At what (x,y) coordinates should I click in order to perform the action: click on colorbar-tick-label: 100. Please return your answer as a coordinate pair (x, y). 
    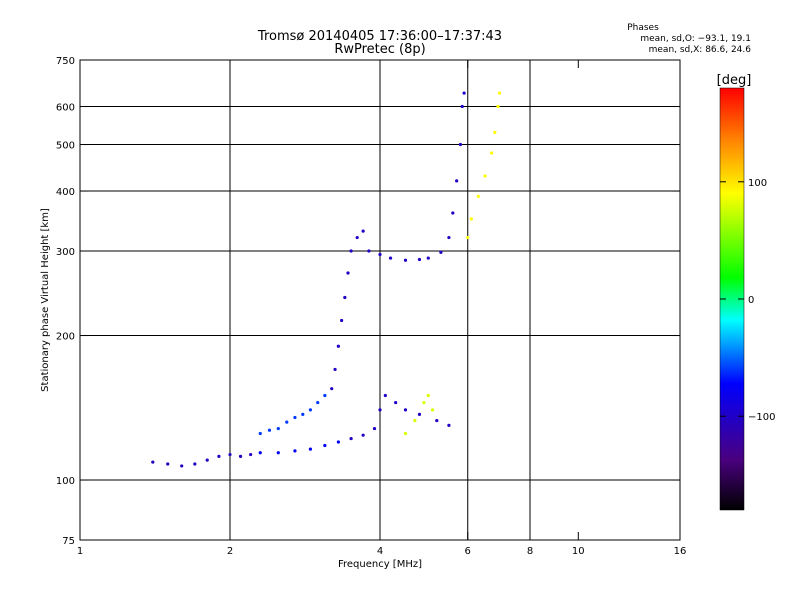
    Looking at the image, I should click on (757, 183).